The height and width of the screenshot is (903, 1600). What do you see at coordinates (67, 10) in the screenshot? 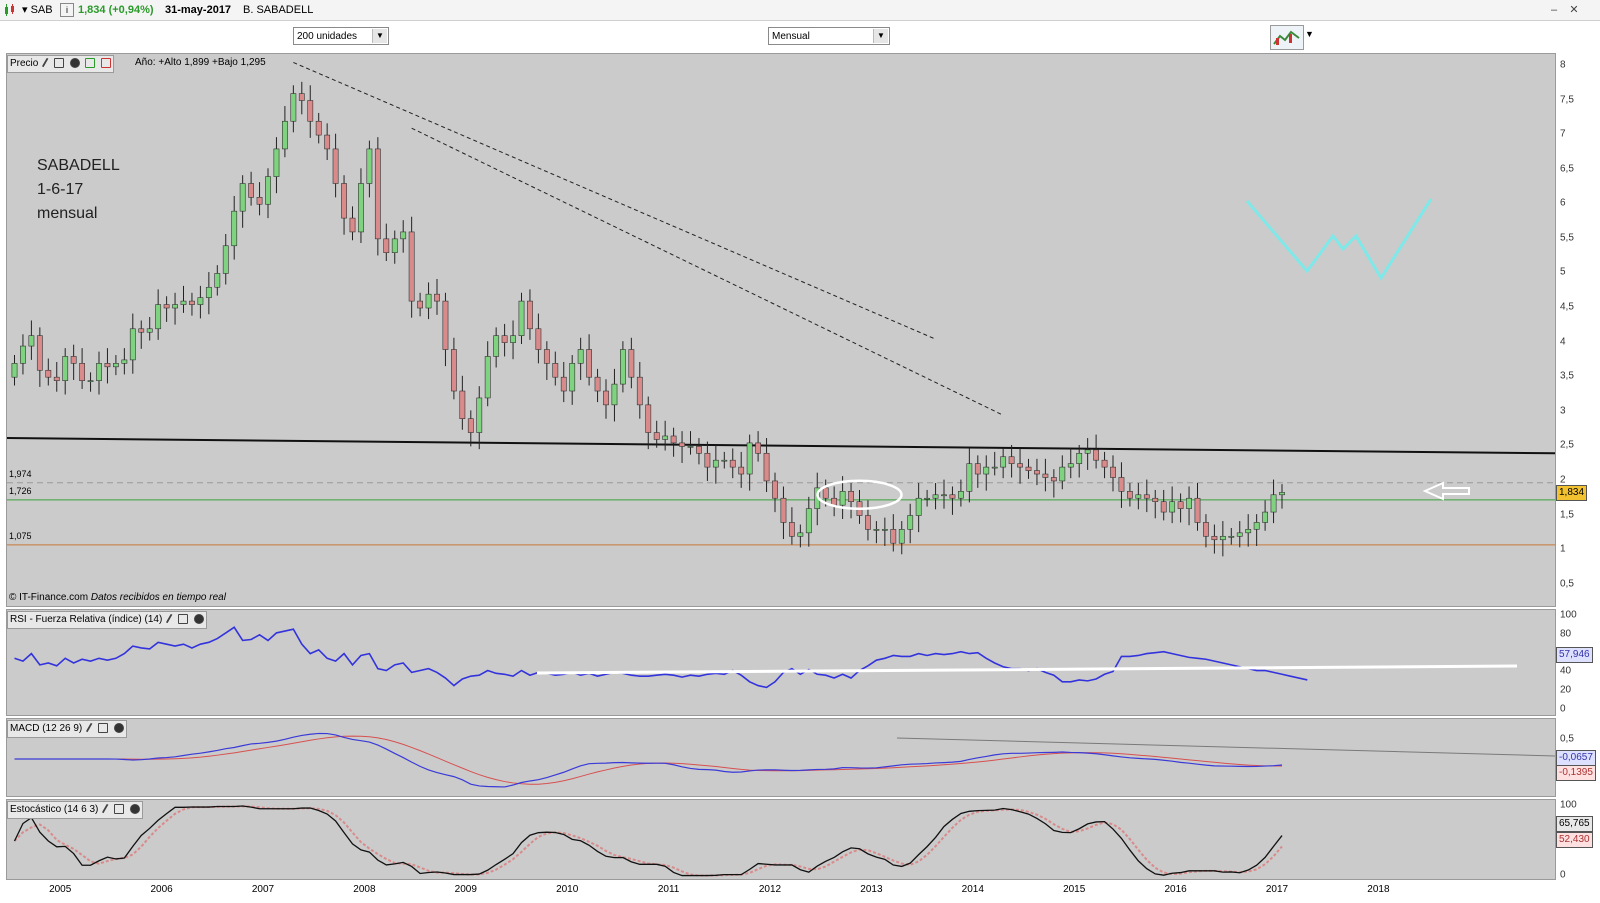
I see `info-icon: i` at bounding box center [67, 10].